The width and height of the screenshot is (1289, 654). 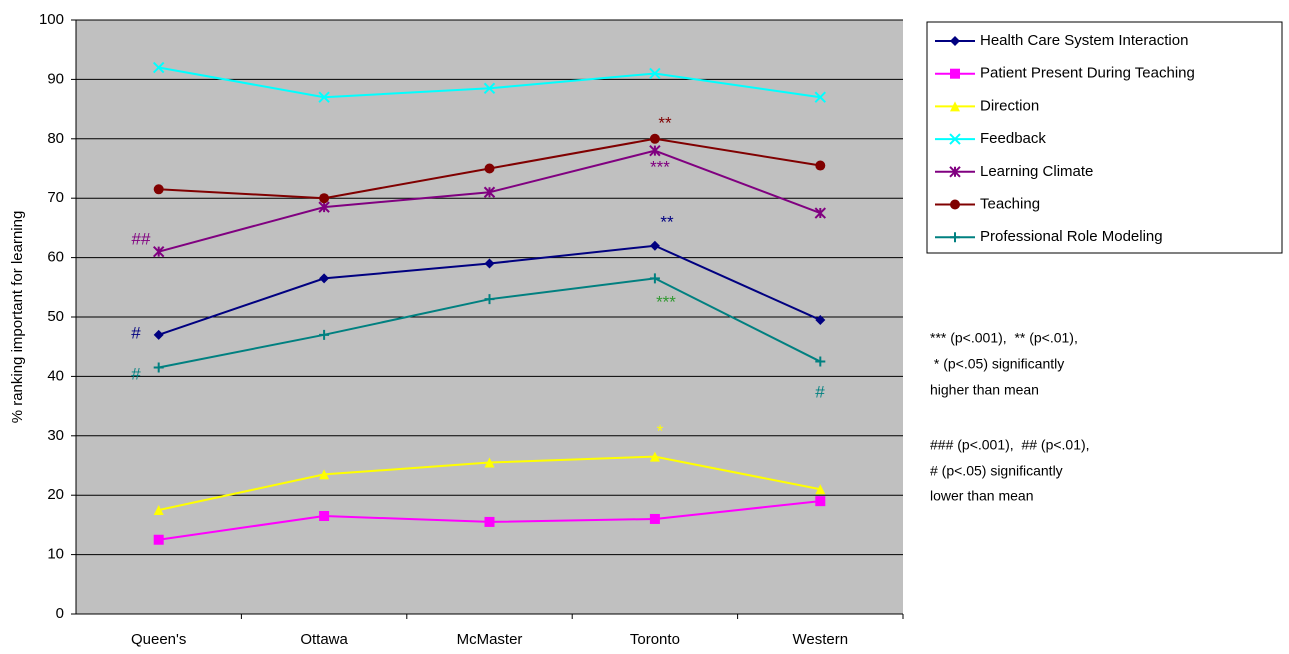 I want to click on note: higher than mean, so click(x=984, y=390).